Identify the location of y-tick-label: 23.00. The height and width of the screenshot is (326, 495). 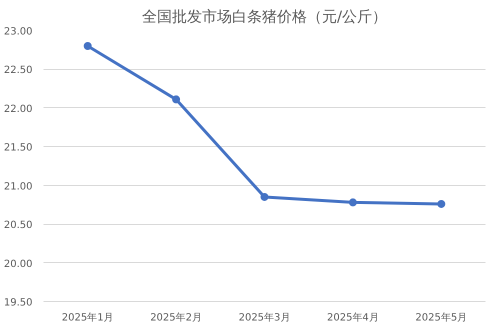
(18, 32).